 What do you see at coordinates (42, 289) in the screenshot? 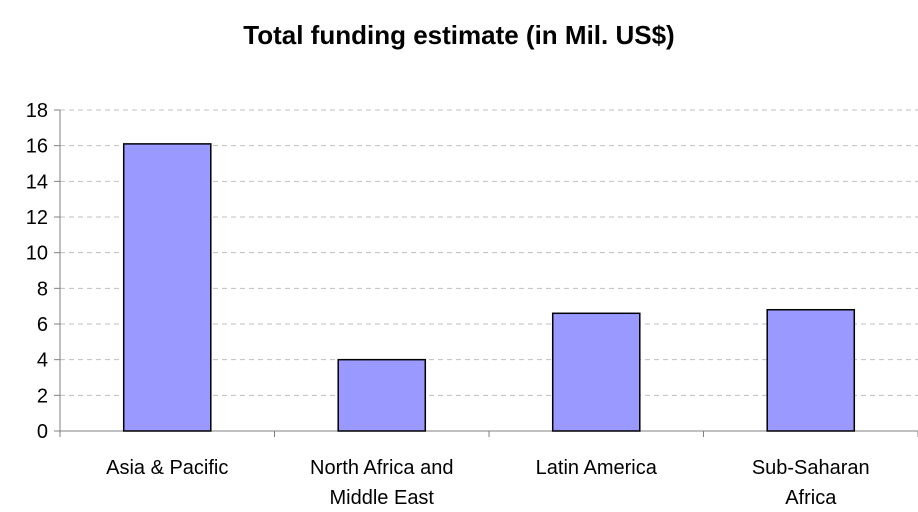
I see `y-tick-label: 8` at bounding box center [42, 289].